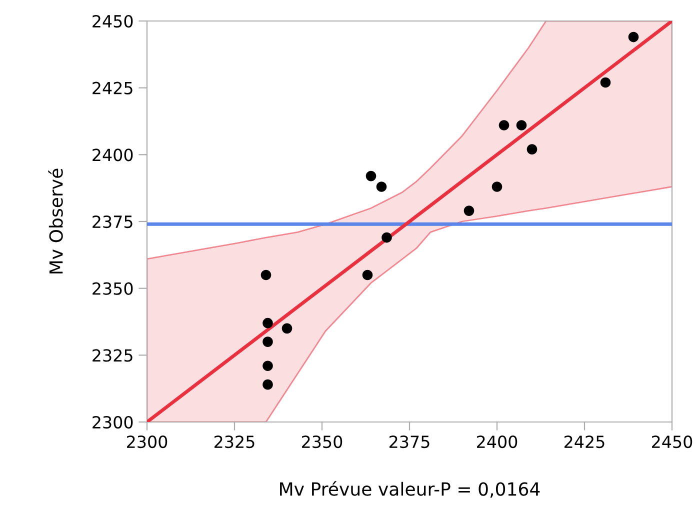  Describe the element at coordinates (112, 88) in the screenshot. I see `y-tick-label: 2425` at that location.